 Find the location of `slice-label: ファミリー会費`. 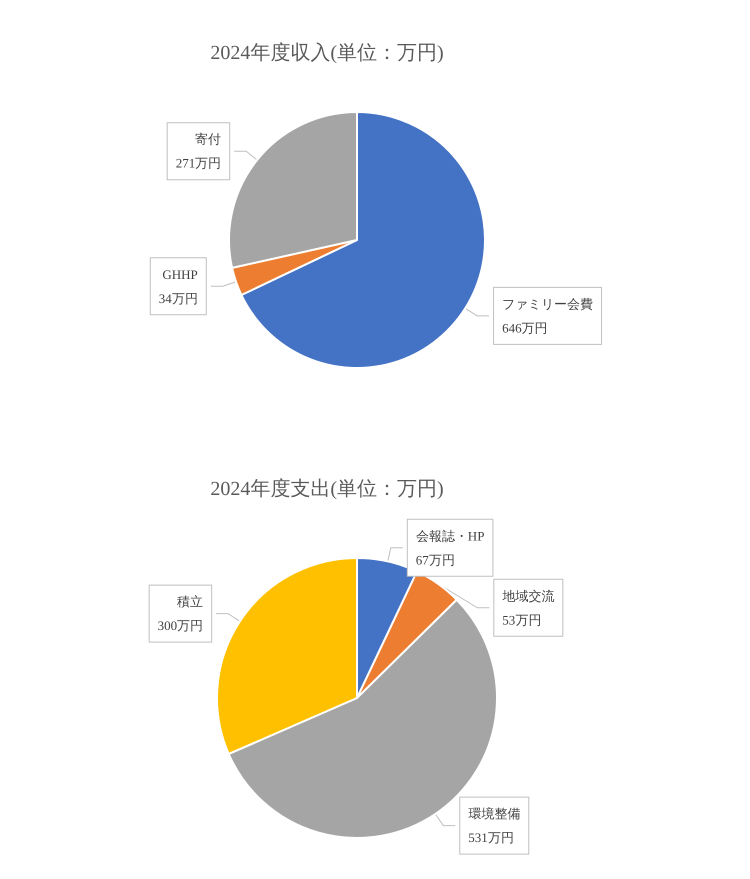

slice-label: ファミリー会費 is located at coordinates (548, 304).